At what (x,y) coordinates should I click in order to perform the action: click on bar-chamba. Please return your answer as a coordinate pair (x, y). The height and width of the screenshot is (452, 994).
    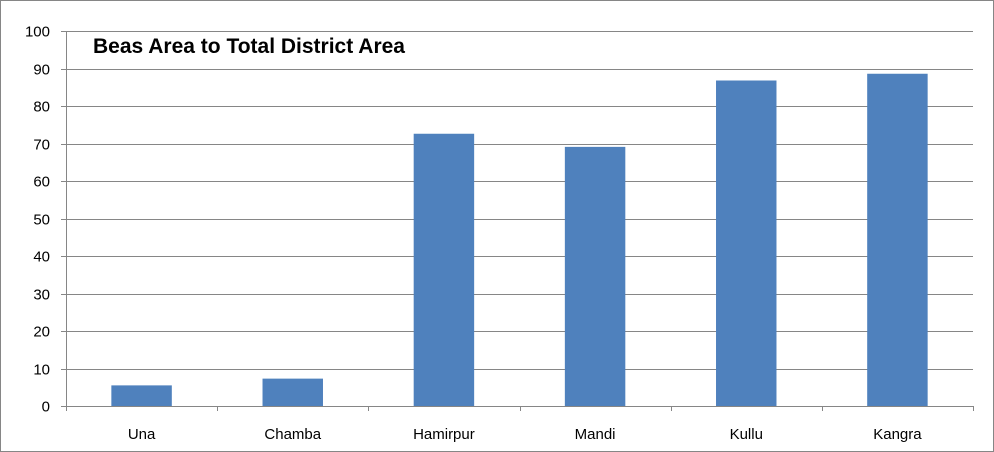
    Looking at the image, I should click on (292, 392).